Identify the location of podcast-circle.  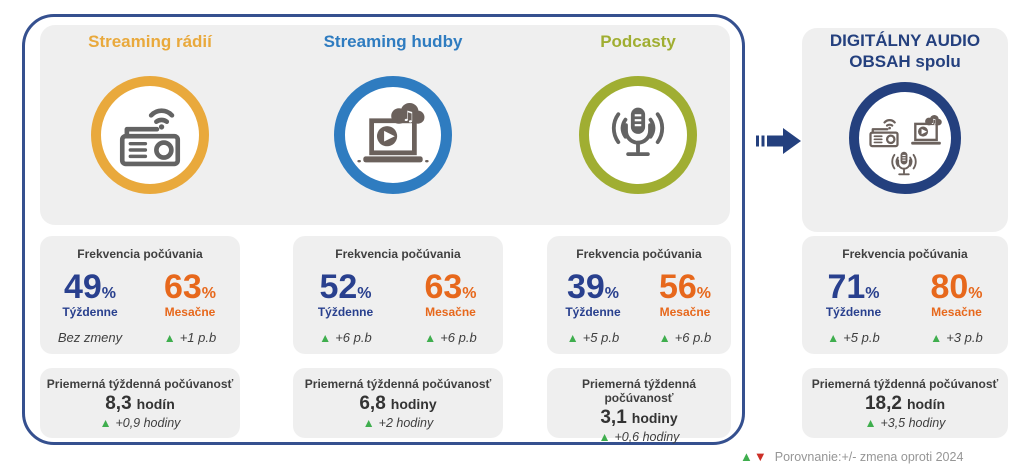
(638, 135).